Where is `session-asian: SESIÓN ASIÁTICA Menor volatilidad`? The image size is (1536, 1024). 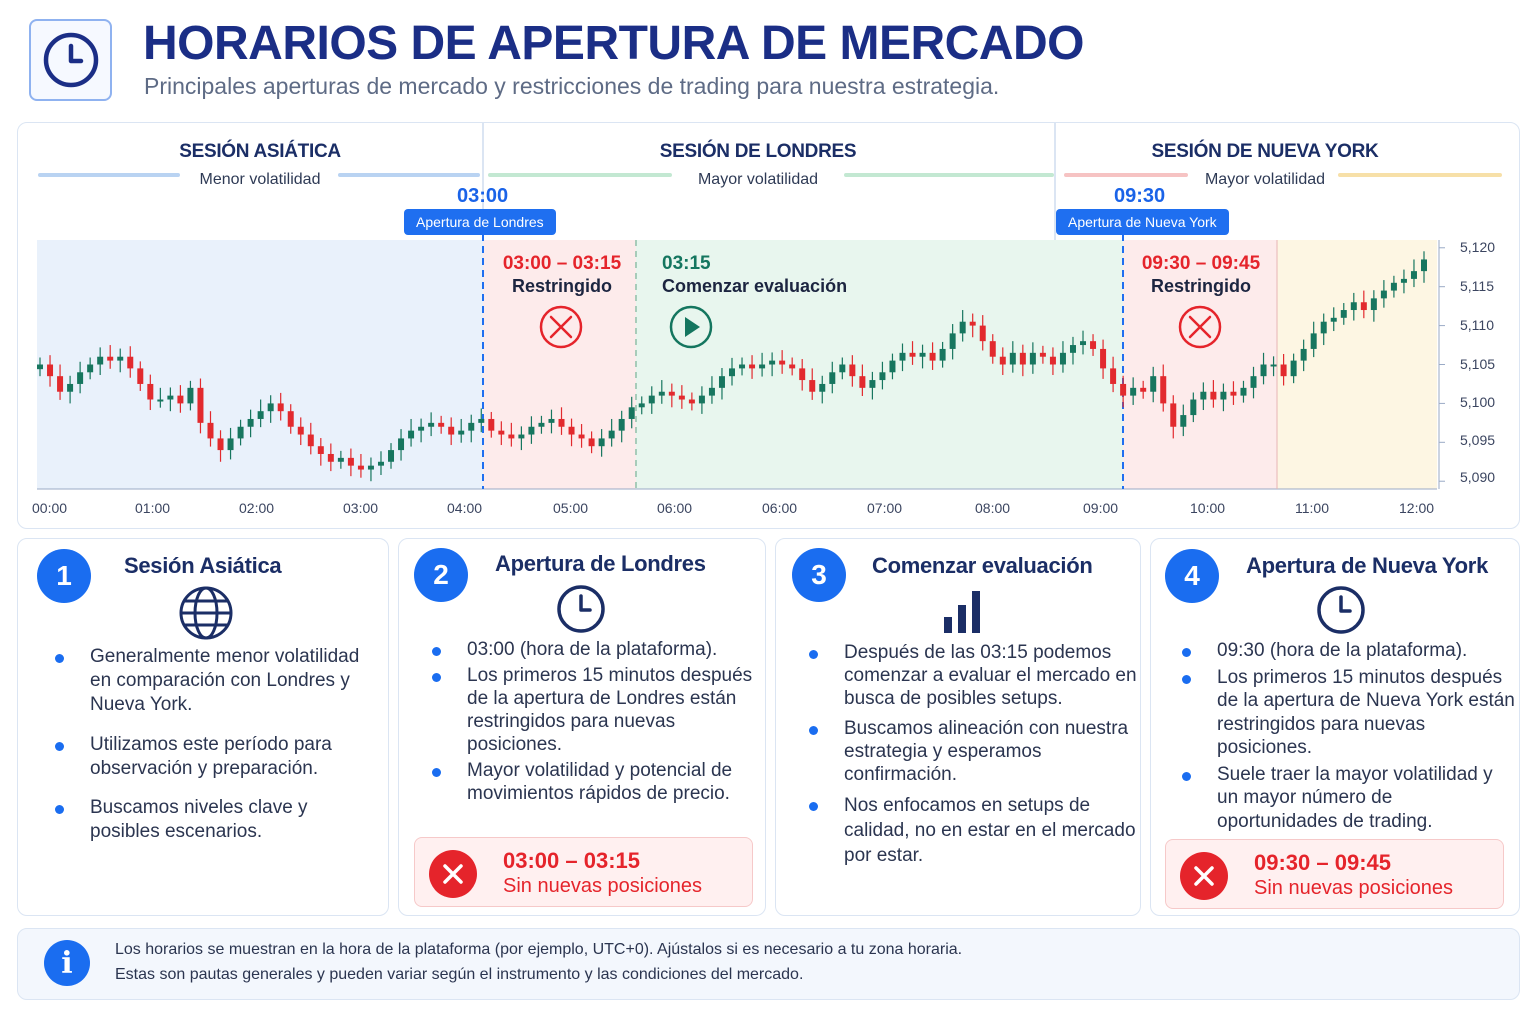
session-asian: SESIÓN ASIÁTICA Menor volatilidad is located at coordinates (260, 164).